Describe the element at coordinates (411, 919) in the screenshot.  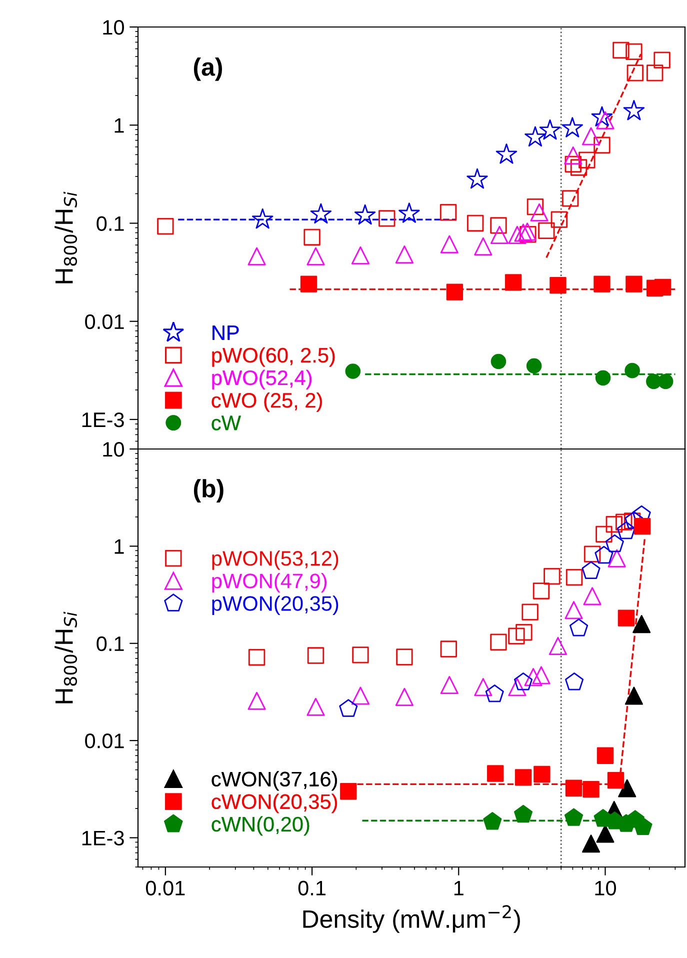
I see `x-axis-title: Density (mW.μm$^{−2}$)` at that location.